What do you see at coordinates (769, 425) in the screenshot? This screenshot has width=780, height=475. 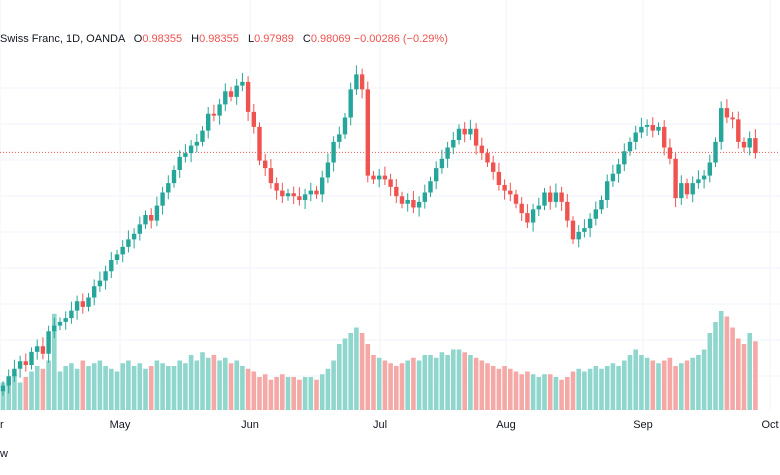 I see `x-tick-label: Oct` at bounding box center [769, 425].